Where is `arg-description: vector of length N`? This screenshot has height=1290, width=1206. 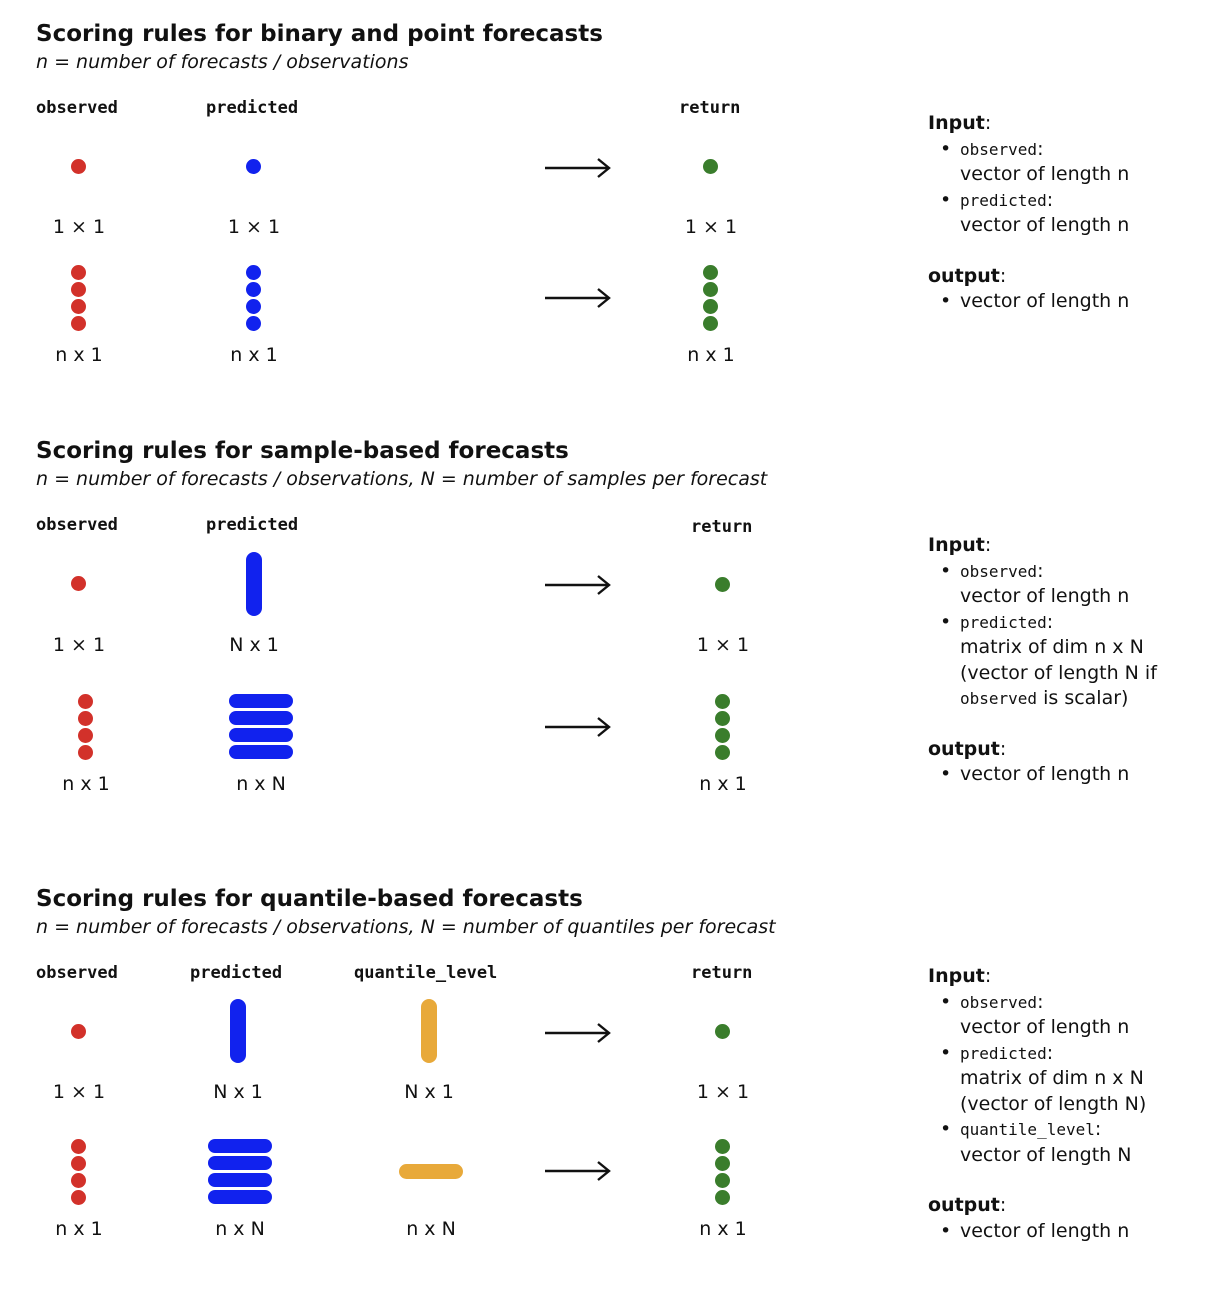
arg-description: vector of length N is located at coordinates (1046, 1154).